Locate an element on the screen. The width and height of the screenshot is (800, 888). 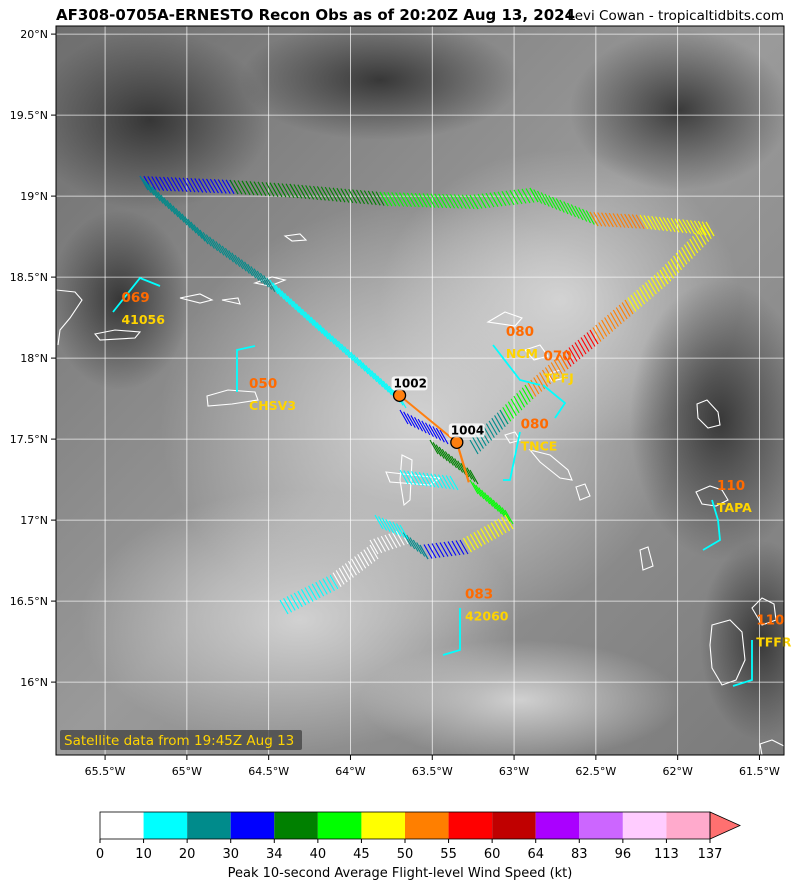
puerto-rico-outline is located at coordinates (69, 317).